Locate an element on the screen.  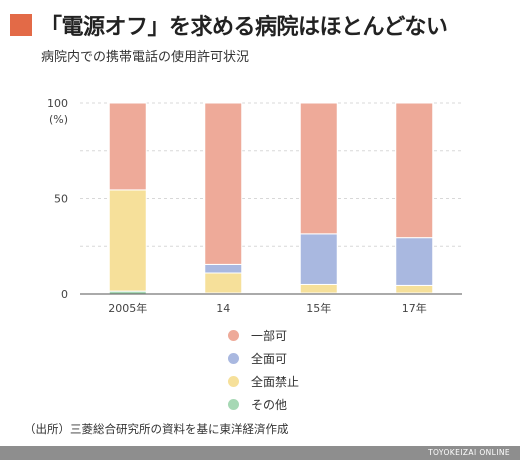
x-tick-label: 2005年 is located at coordinates (127, 308).